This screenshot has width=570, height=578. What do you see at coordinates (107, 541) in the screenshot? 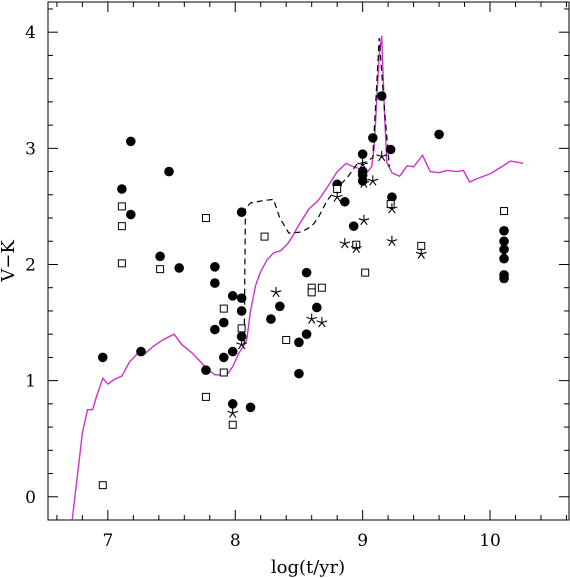
I see `x-tick-label: 7` at bounding box center [107, 541].